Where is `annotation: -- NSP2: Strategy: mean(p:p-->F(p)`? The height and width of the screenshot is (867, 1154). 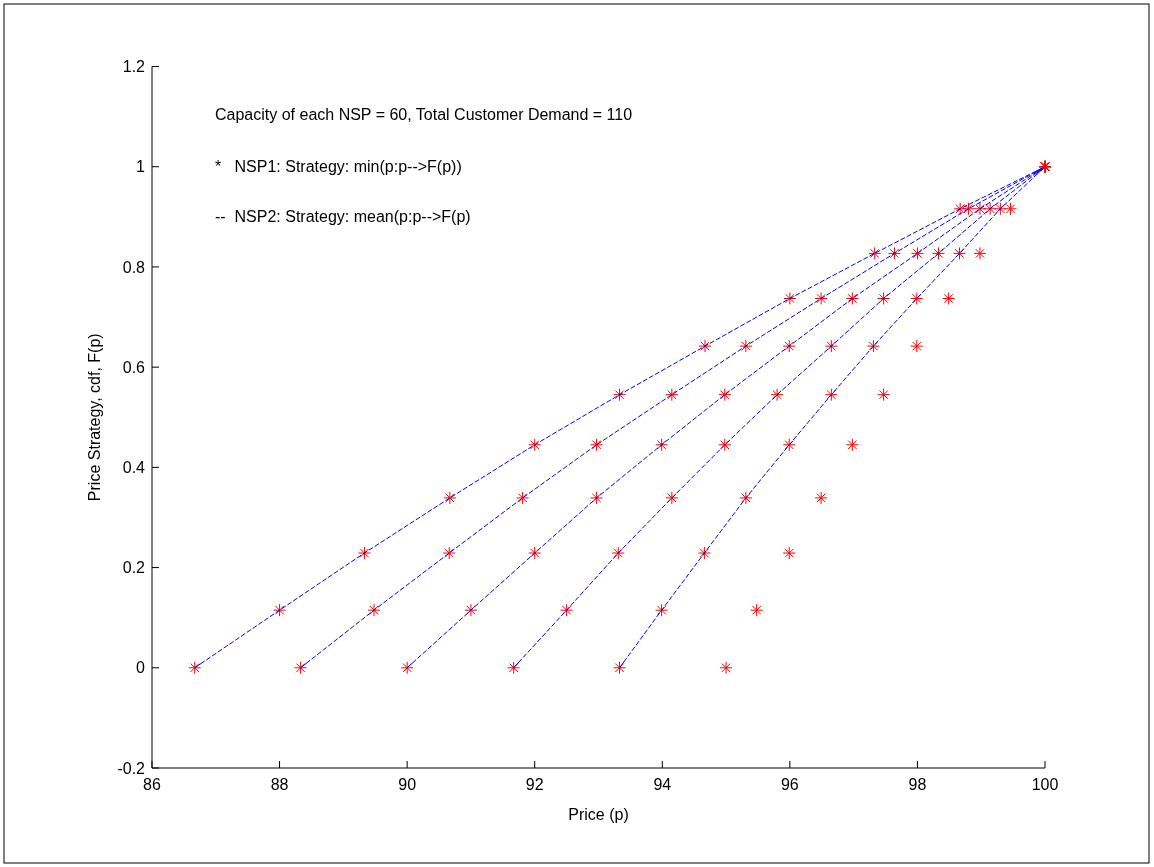 annotation: -- NSP2: Strategy: mean(p:p-->F(p) is located at coordinates (343, 216).